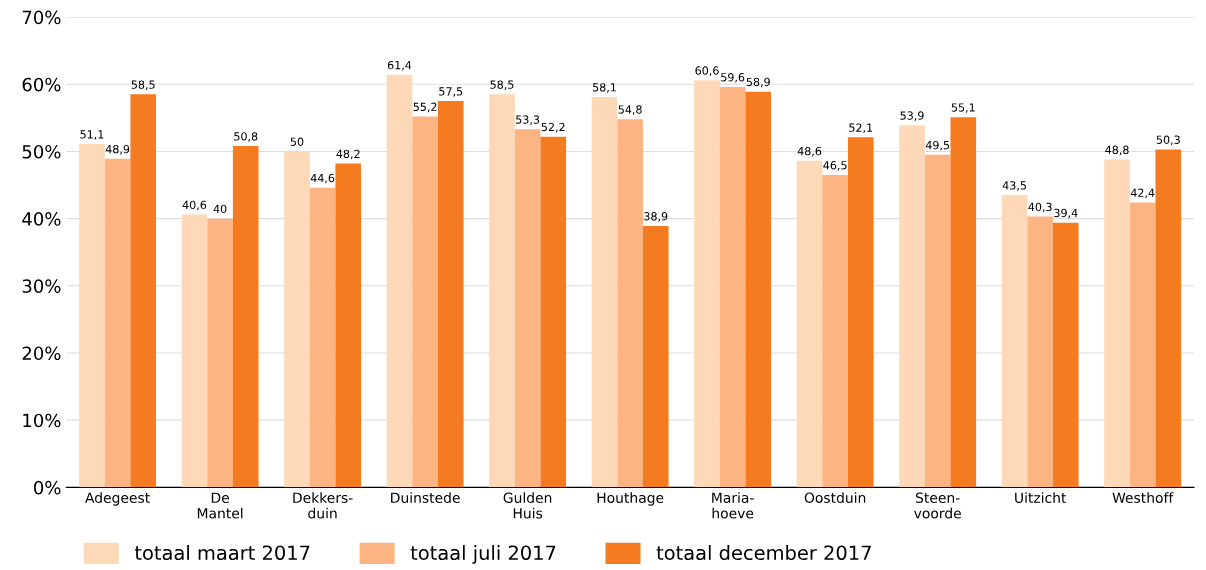  What do you see at coordinates (1014, 186) in the screenshot?
I see `data-label: 43,5` at bounding box center [1014, 186].